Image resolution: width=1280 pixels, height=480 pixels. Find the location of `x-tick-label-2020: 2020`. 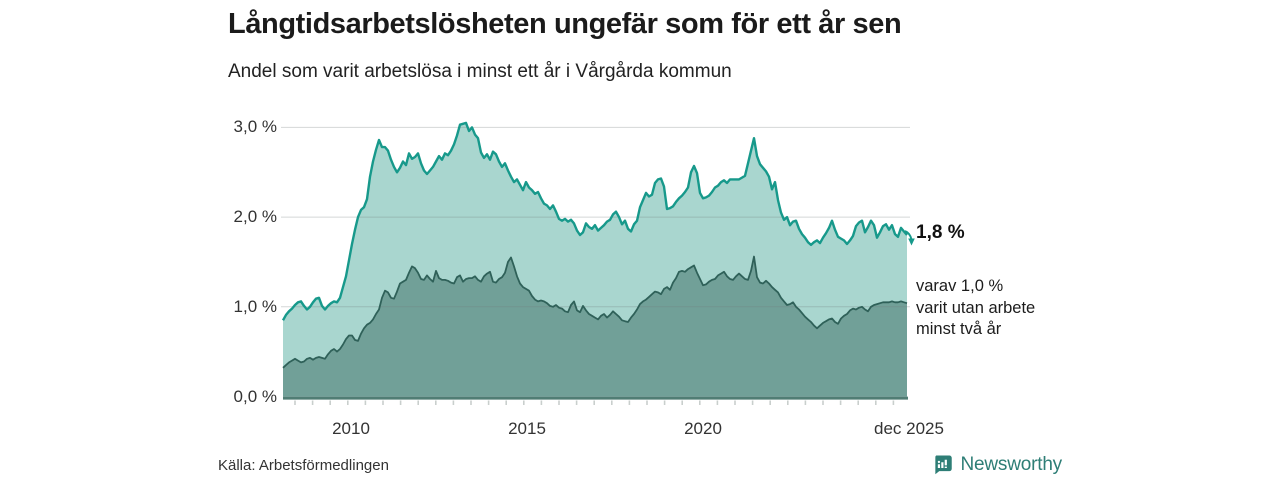

x-tick-label-2020: 2020 is located at coordinates (703, 428).